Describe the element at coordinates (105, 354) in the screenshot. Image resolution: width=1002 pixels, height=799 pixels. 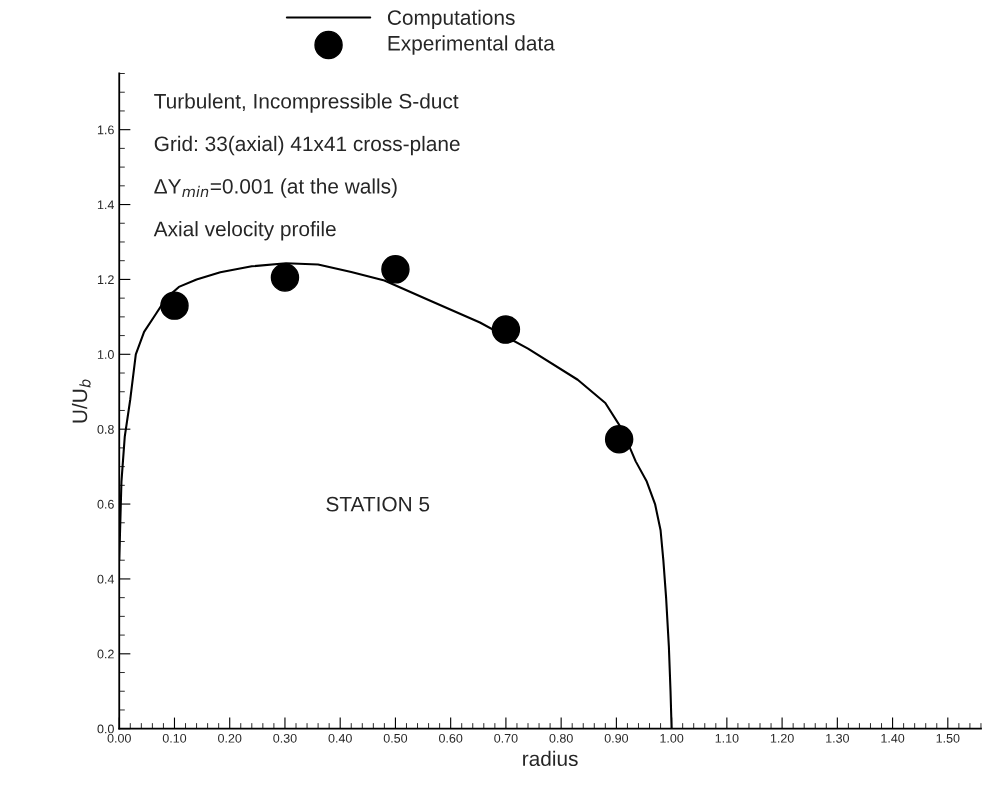
I see `y-tick-label: 1.0` at that location.